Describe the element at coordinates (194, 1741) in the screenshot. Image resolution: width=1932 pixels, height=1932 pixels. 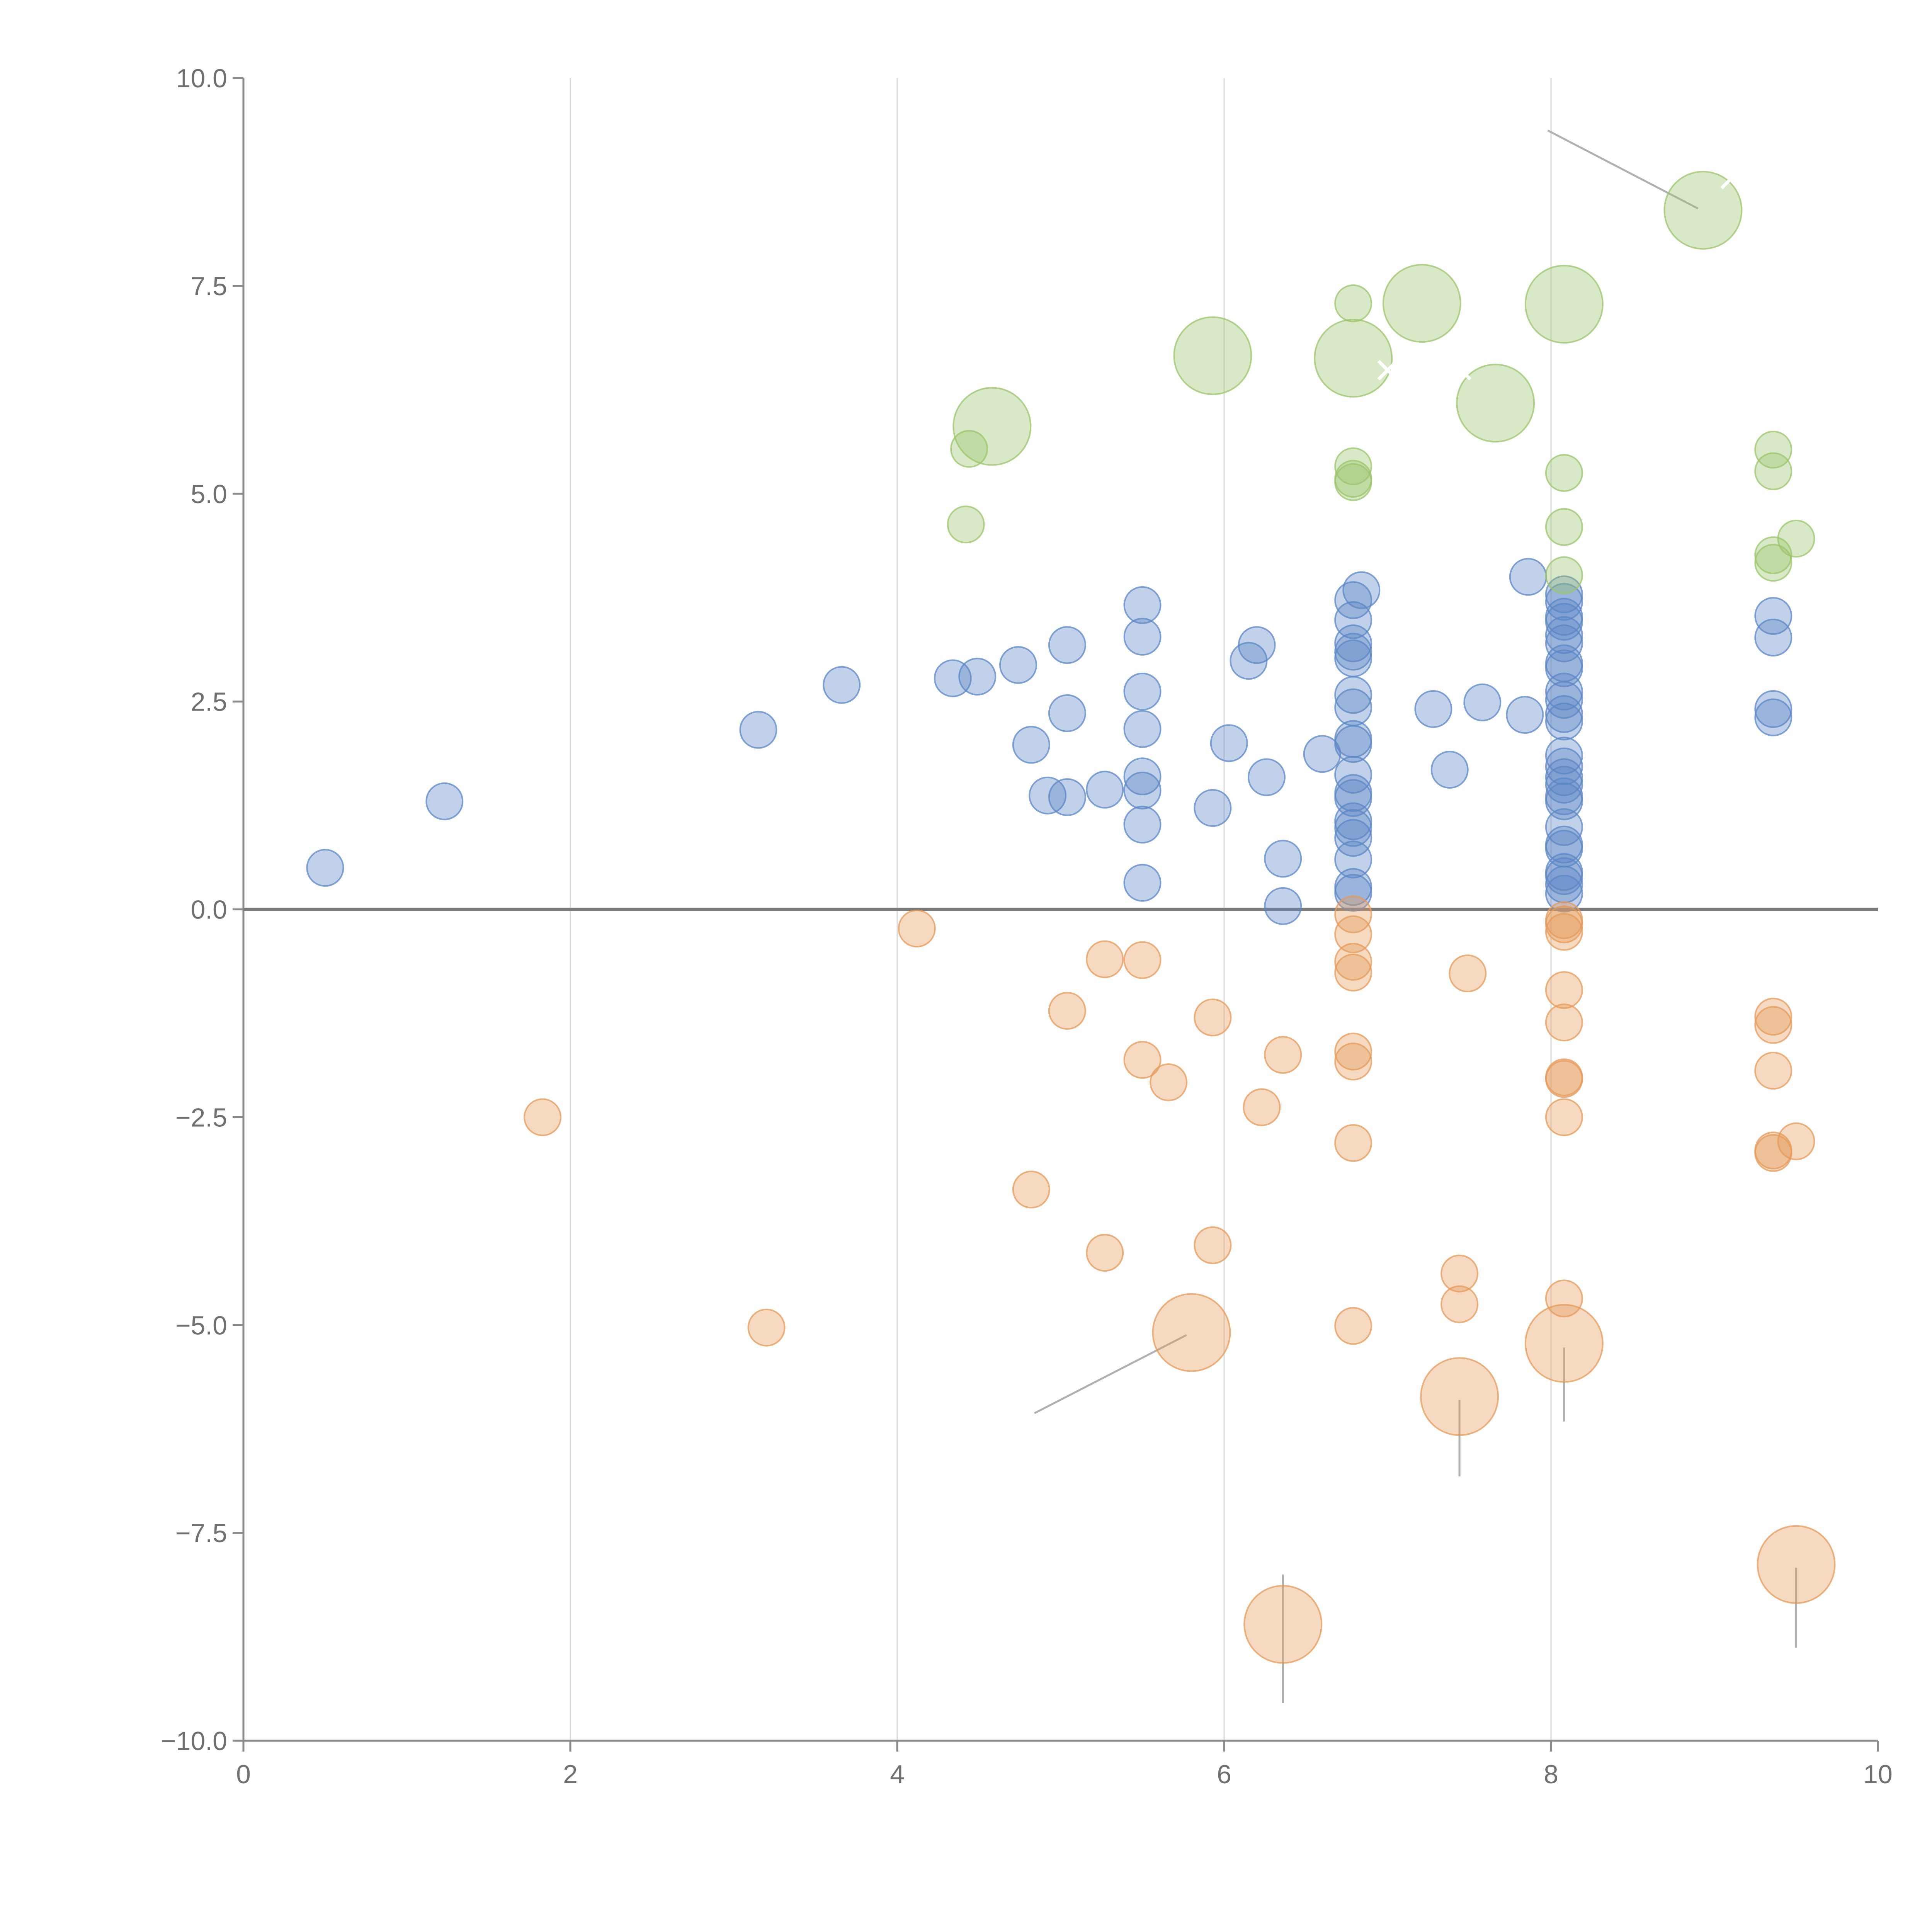
I see `y-tick-label: −10.0` at that location.